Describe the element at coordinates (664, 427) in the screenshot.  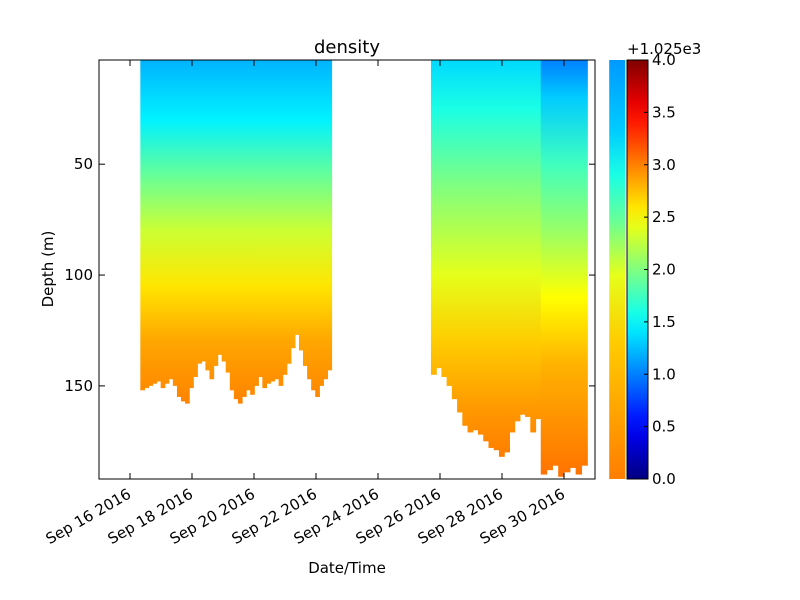
I see `colorbar-tick-label: 0.5` at that location.